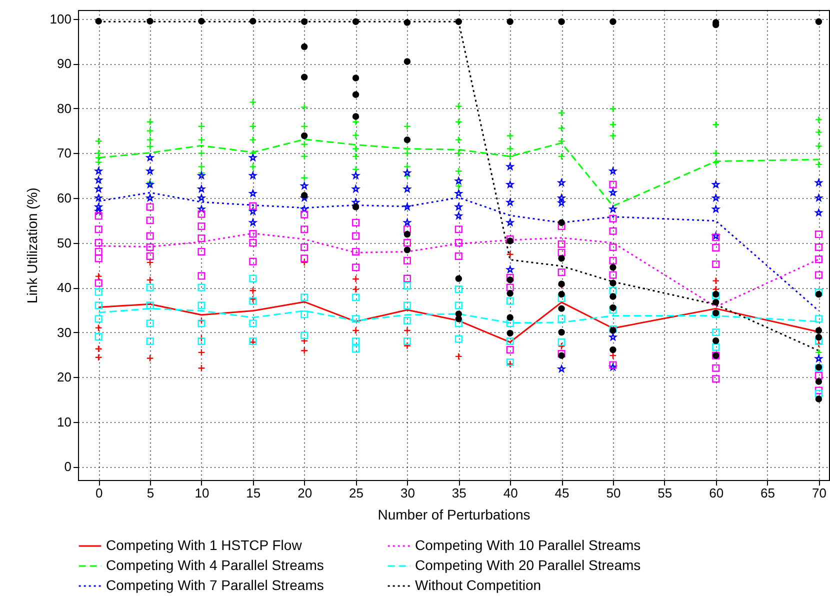  What do you see at coordinates (454, 514) in the screenshot?
I see `x-axis-title: Number of Perturbations` at bounding box center [454, 514].